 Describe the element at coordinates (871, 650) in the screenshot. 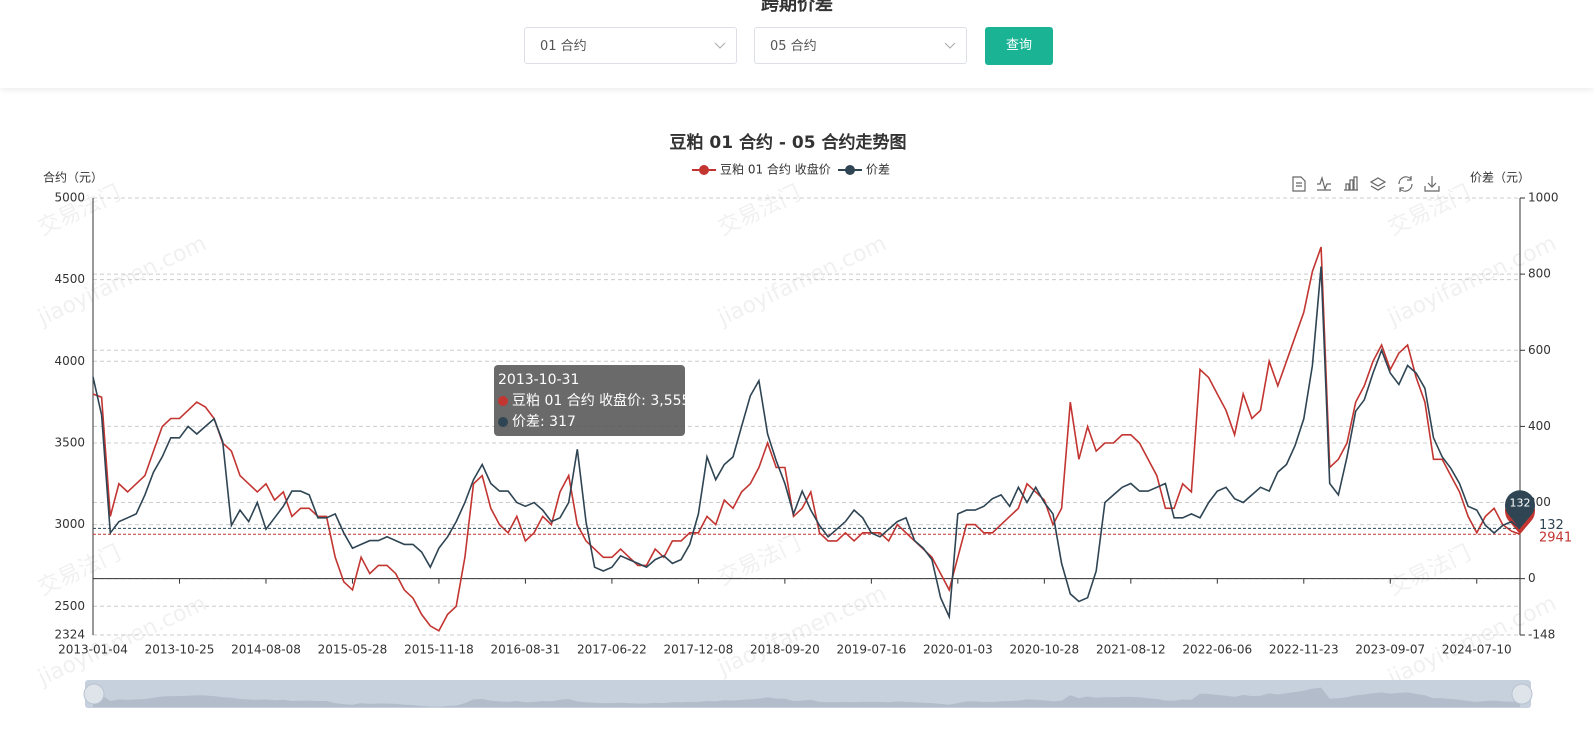

I see `x-tick-label: 2019-07-16` at that location.